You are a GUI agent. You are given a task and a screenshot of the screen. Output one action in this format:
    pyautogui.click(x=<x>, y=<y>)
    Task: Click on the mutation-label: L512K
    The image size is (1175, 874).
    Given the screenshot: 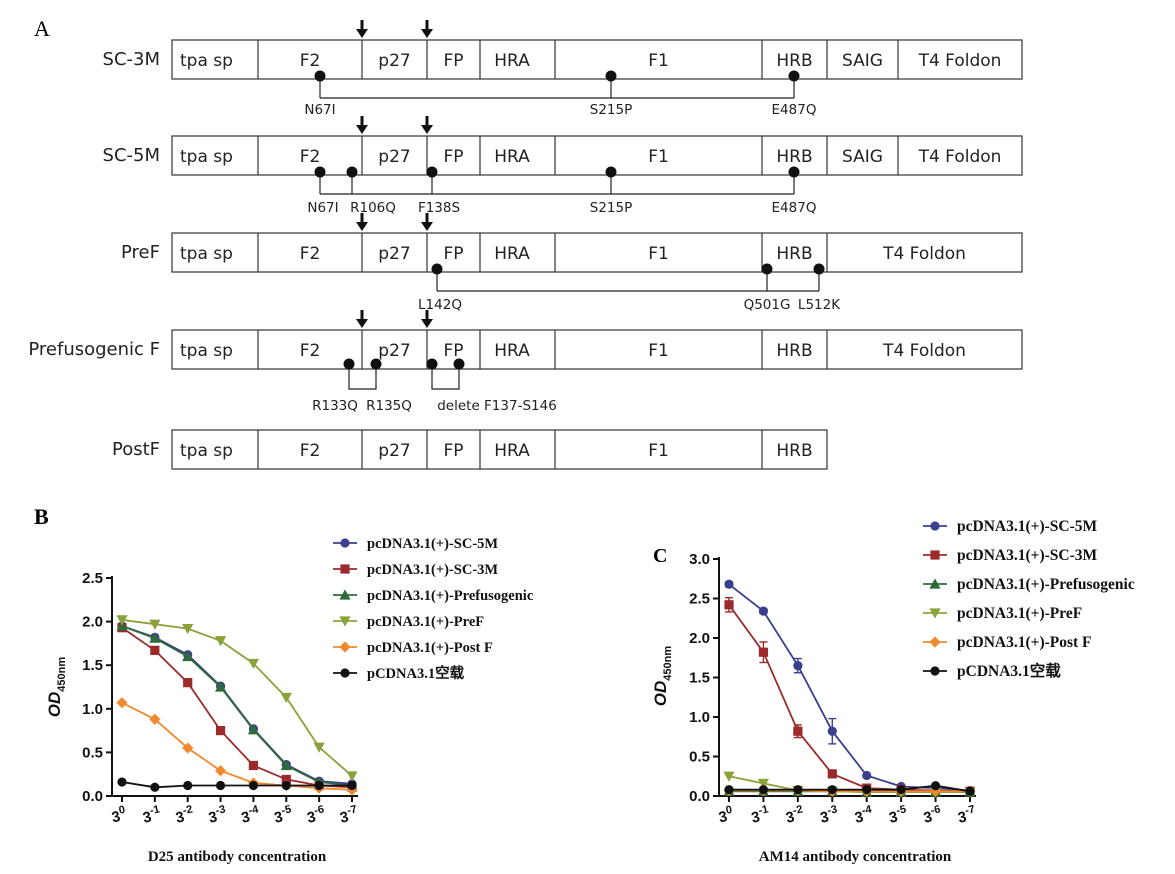 What is the action you would take?
    pyautogui.click(x=819, y=305)
    